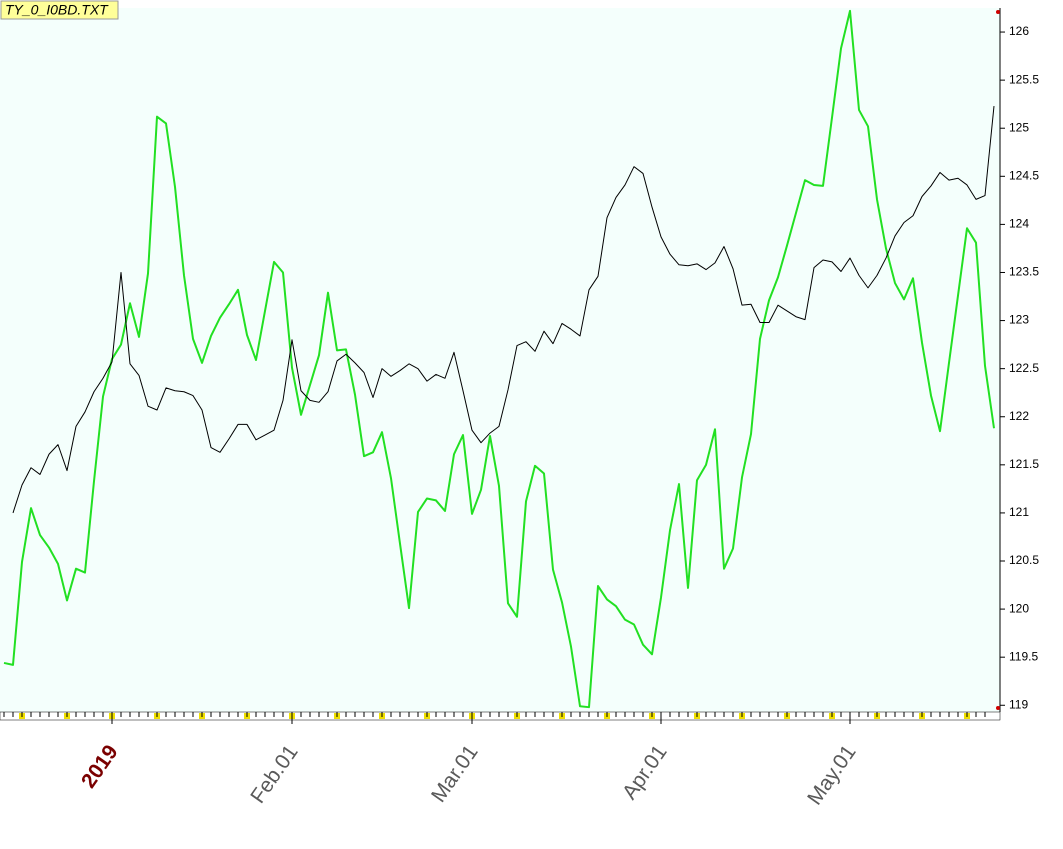  Describe the element at coordinates (1018, 704) in the screenshot. I see `y-tick-label: 119` at that location.